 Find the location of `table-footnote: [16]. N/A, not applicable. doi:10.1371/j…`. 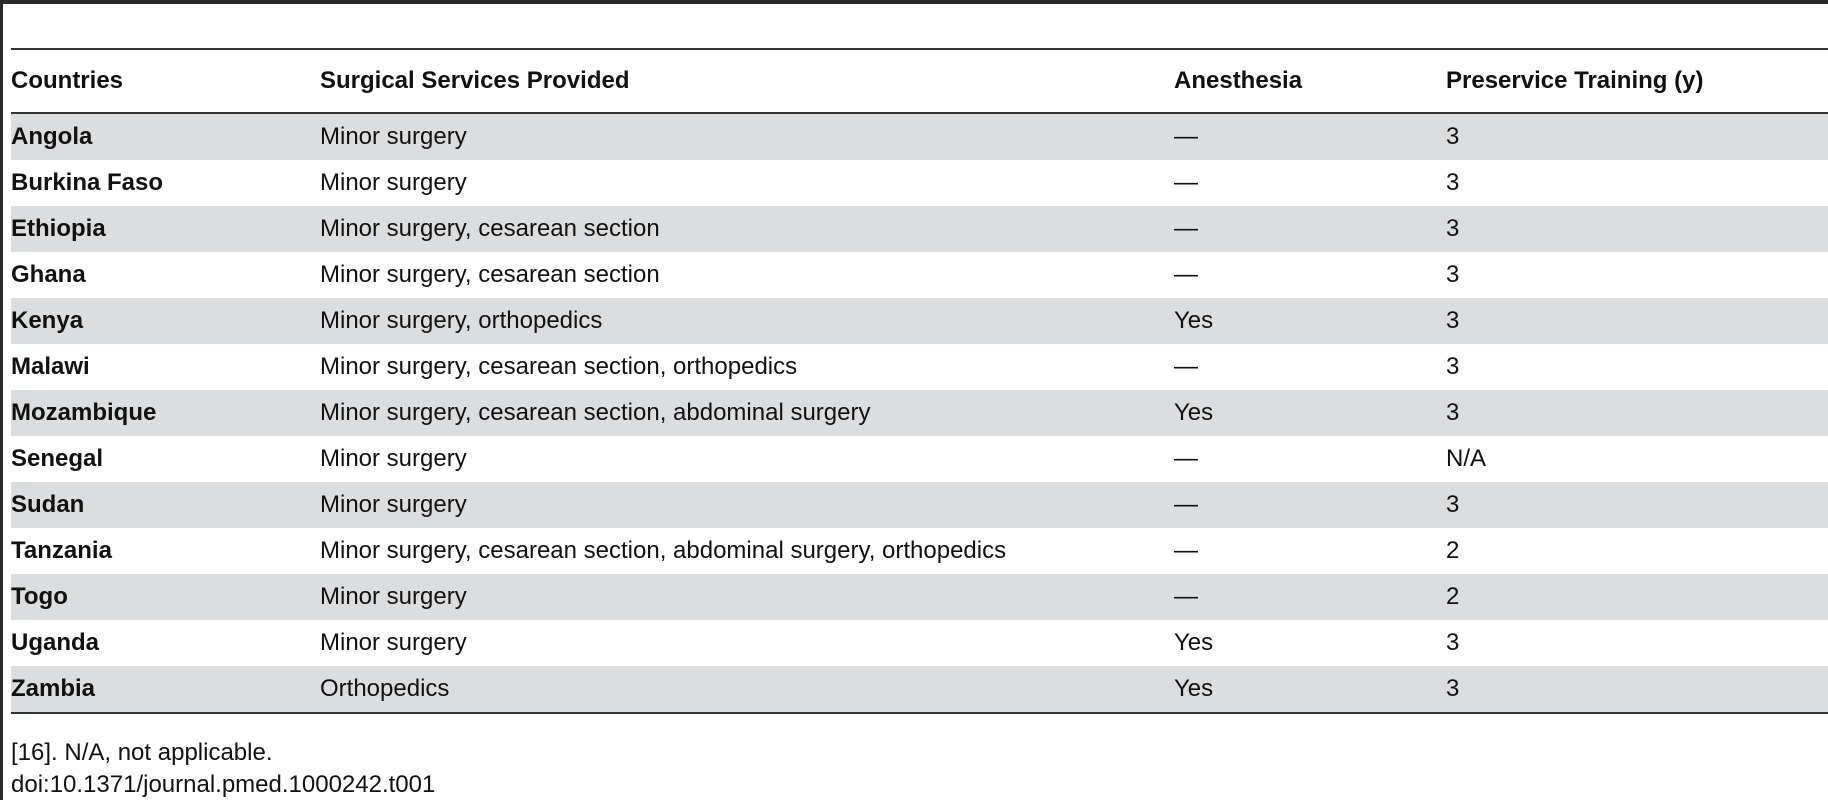

table-footnote: [16]. N/A, not applicable. doi:10.1371/j… is located at coordinates (223, 769).